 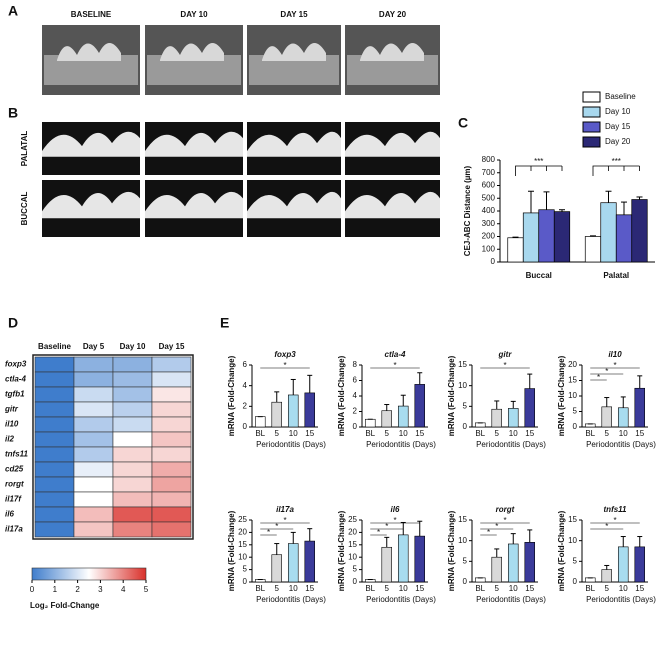 What do you see at coordinates (9, 514) in the screenshot?
I see `row-label: il6` at bounding box center [9, 514].